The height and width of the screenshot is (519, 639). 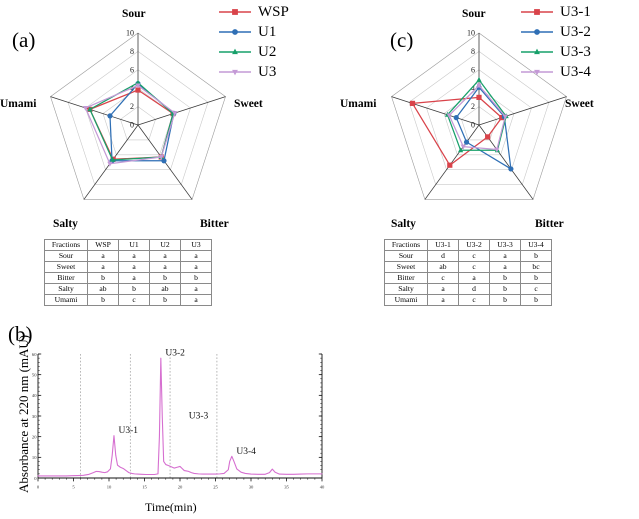 What do you see at coordinates (286, 487) in the screenshot?
I see `svg-text: 35` at bounding box center [286, 487].